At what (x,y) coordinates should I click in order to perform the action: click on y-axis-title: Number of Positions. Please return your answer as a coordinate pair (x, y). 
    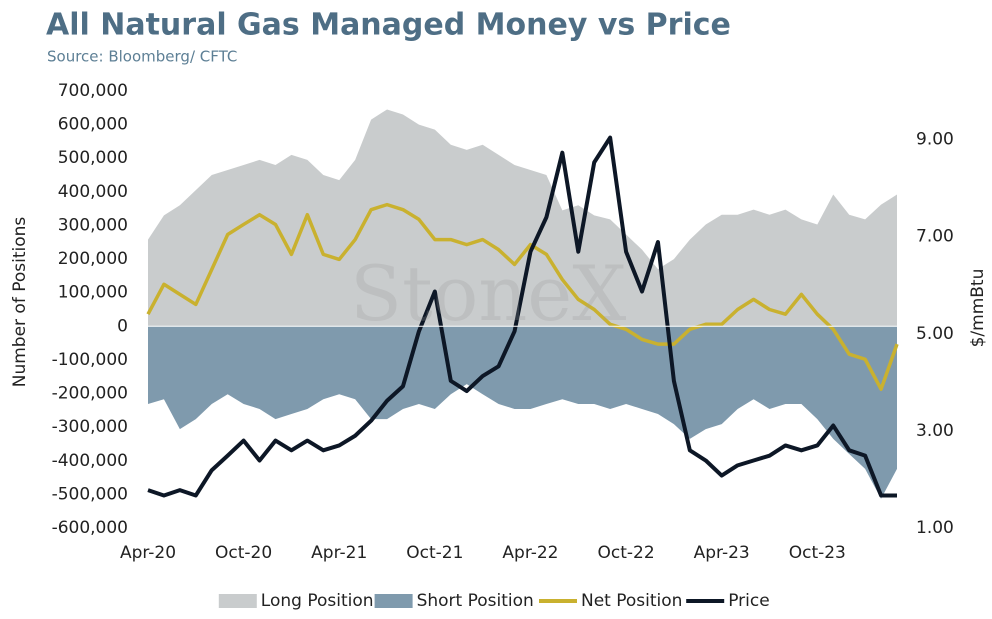
    Looking at the image, I should click on (20, 302).